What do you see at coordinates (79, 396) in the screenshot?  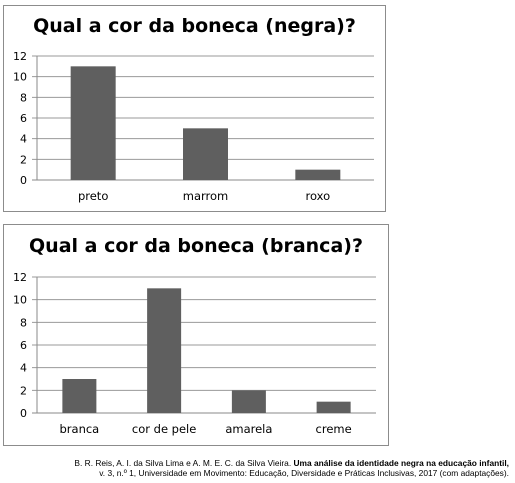 I see `bar-branca` at bounding box center [79, 396].